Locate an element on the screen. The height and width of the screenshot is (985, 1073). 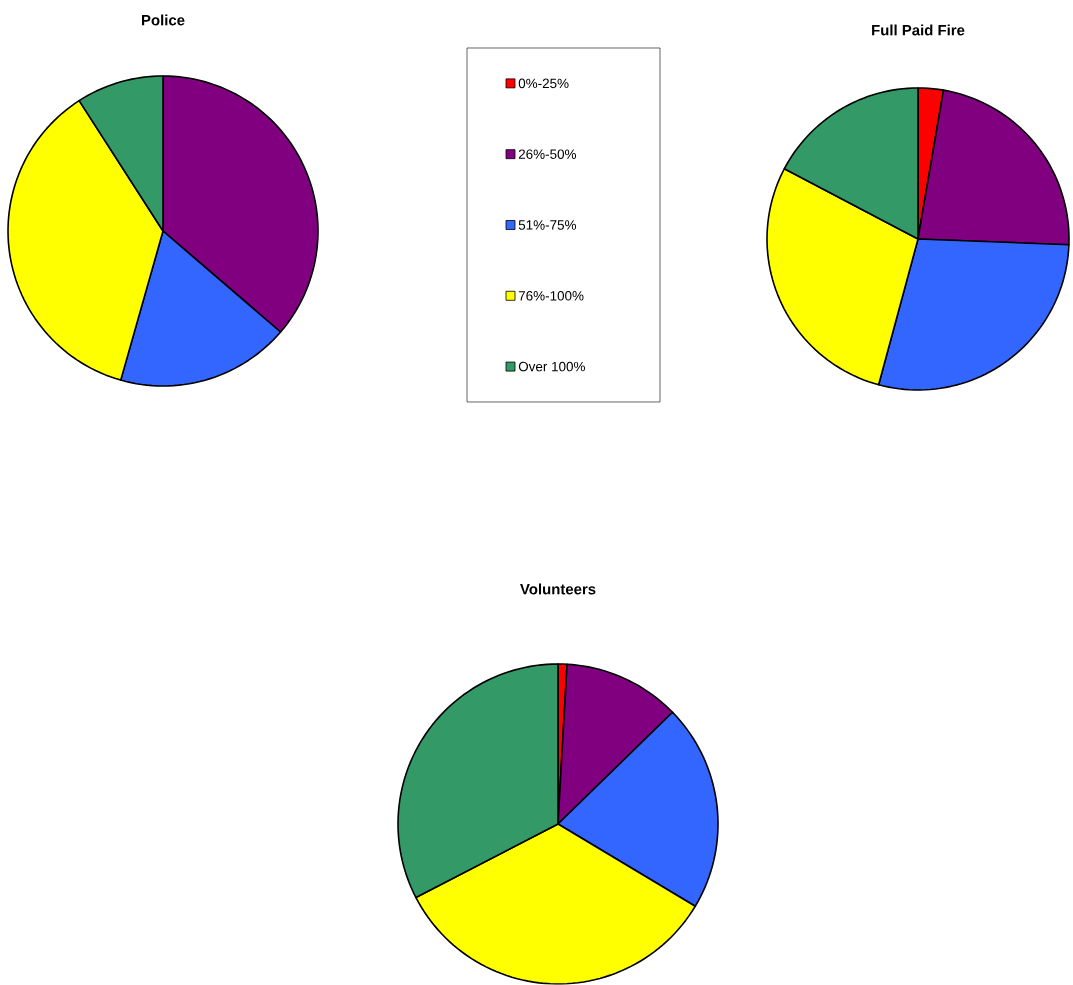
legend-label: 26%-50% is located at coordinates (547, 154).